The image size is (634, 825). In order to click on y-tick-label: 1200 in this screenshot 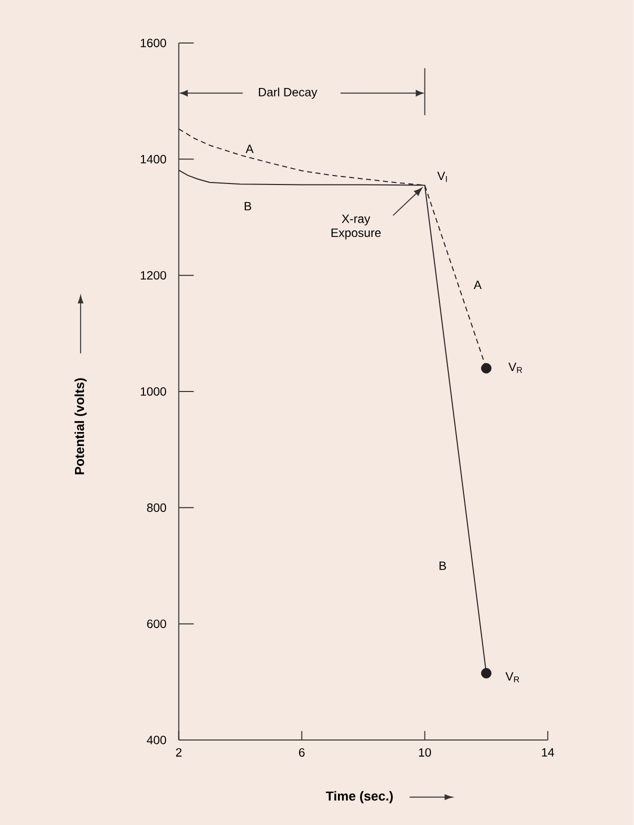, I will do `click(153, 275)`.